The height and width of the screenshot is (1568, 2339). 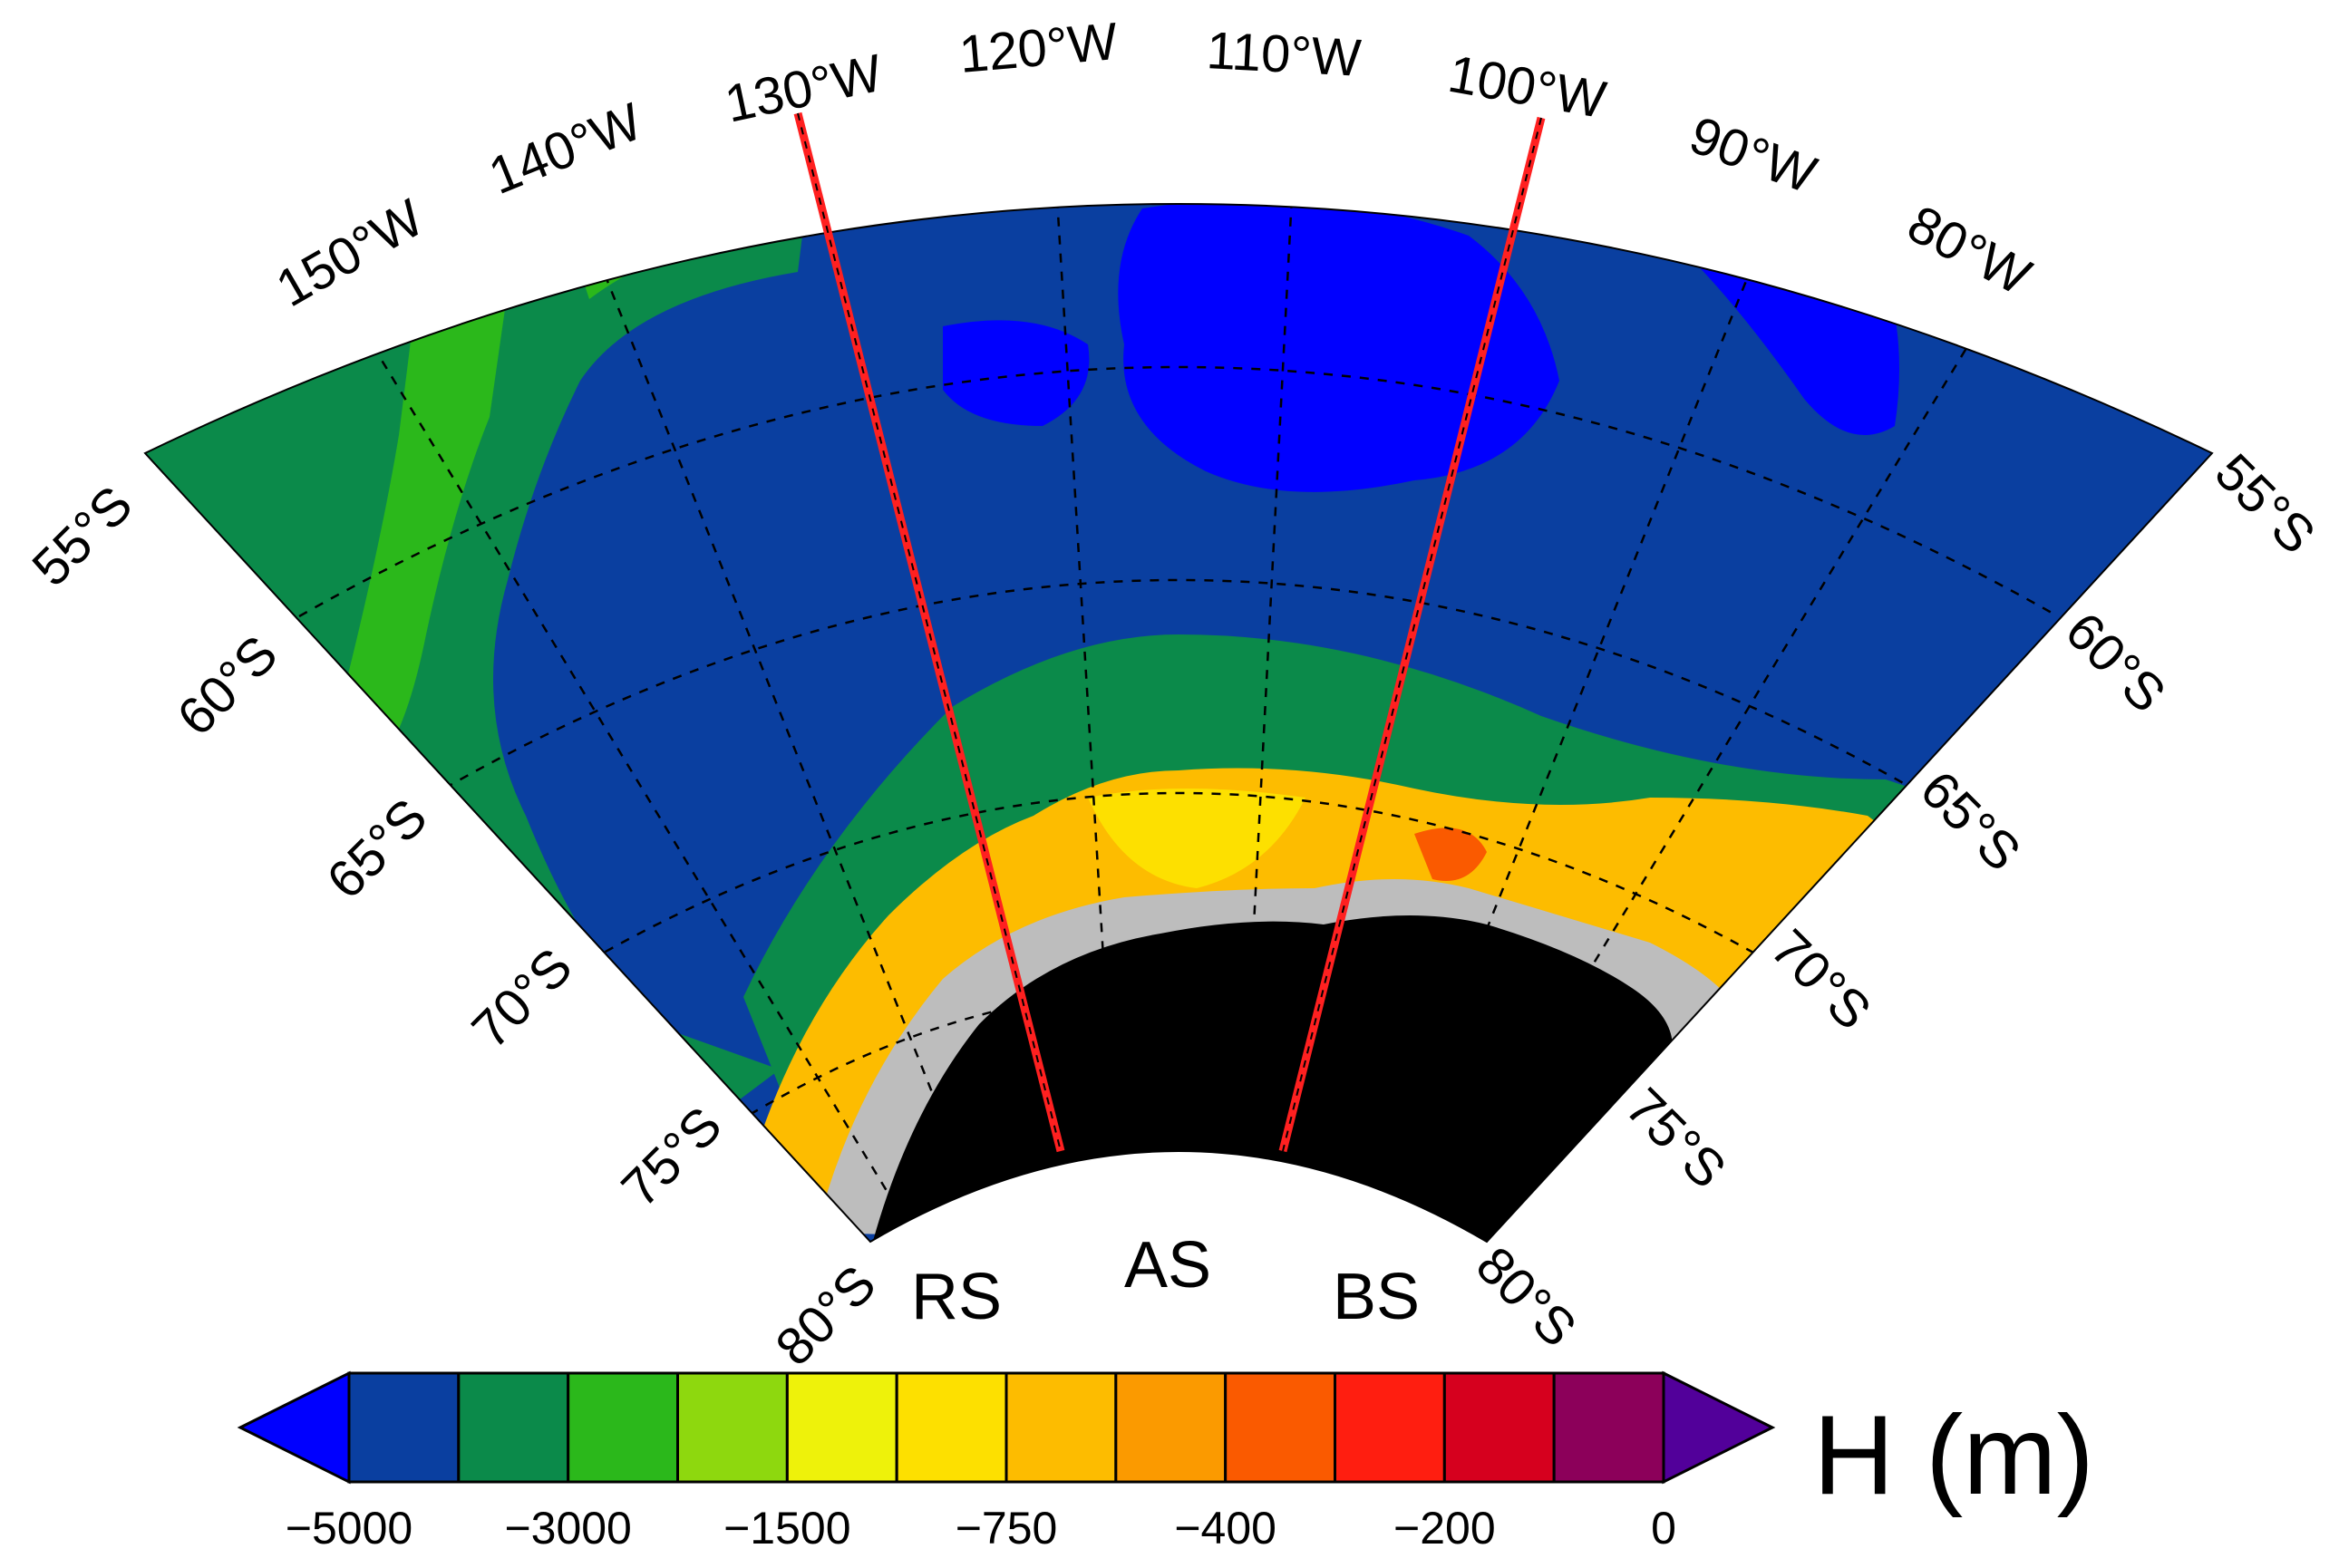 I want to click on sea-label-bs: BS, so click(x=1377, y=1297).